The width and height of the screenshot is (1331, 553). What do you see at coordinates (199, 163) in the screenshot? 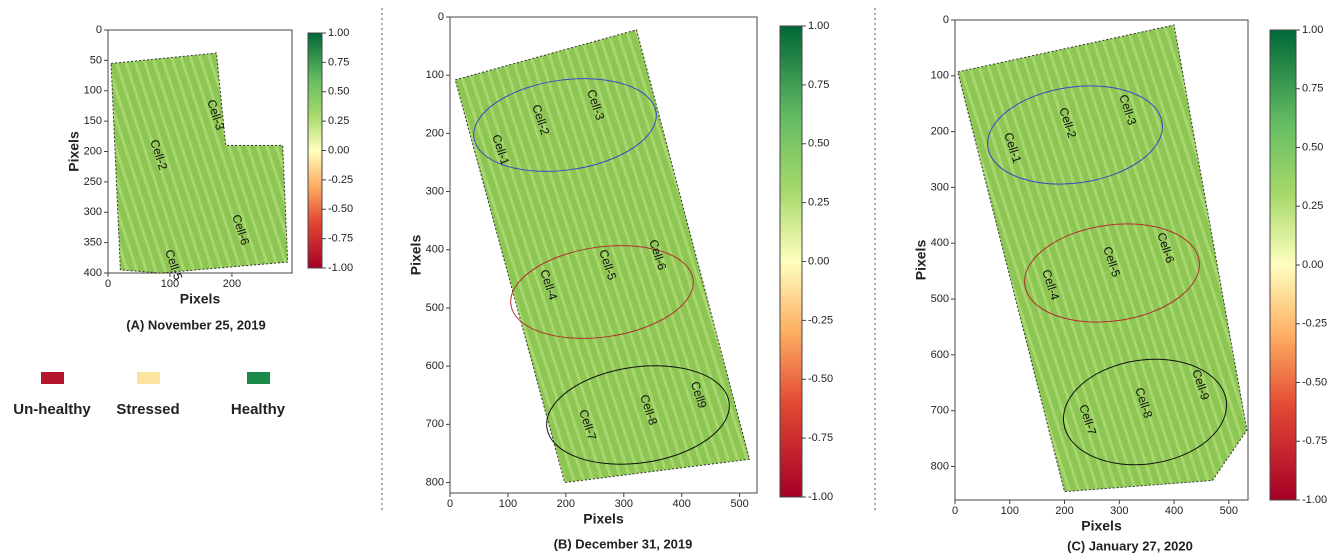
I see `field-image` at bounding box center [199, 163].